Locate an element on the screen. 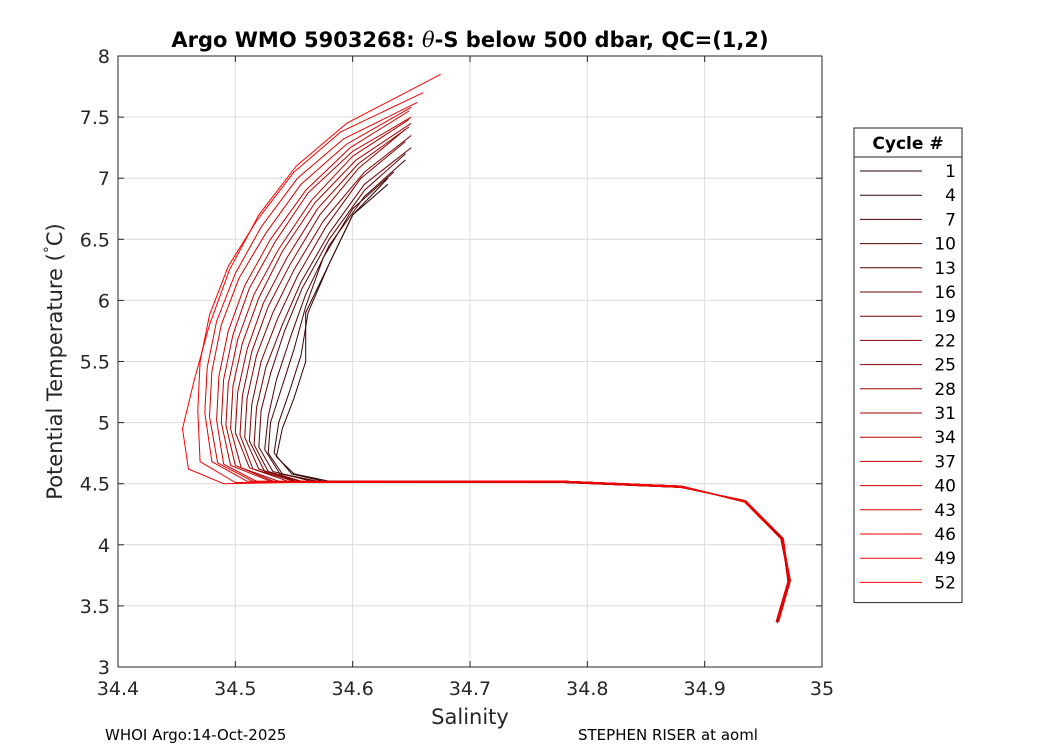 This screenshot has height=750, width=1050. legend-label-cycle-4: 4 is located at coordinates (950, 196).